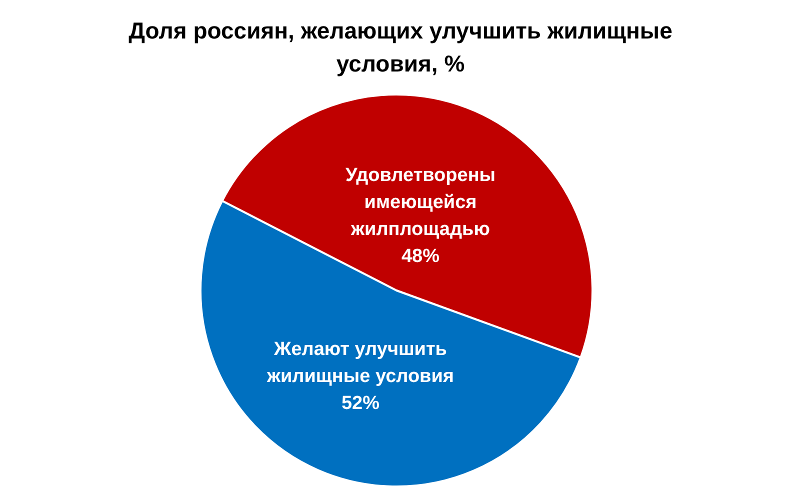  I want to click on slice-label: Желают улучшить жилищные условия, so click(360, 363).